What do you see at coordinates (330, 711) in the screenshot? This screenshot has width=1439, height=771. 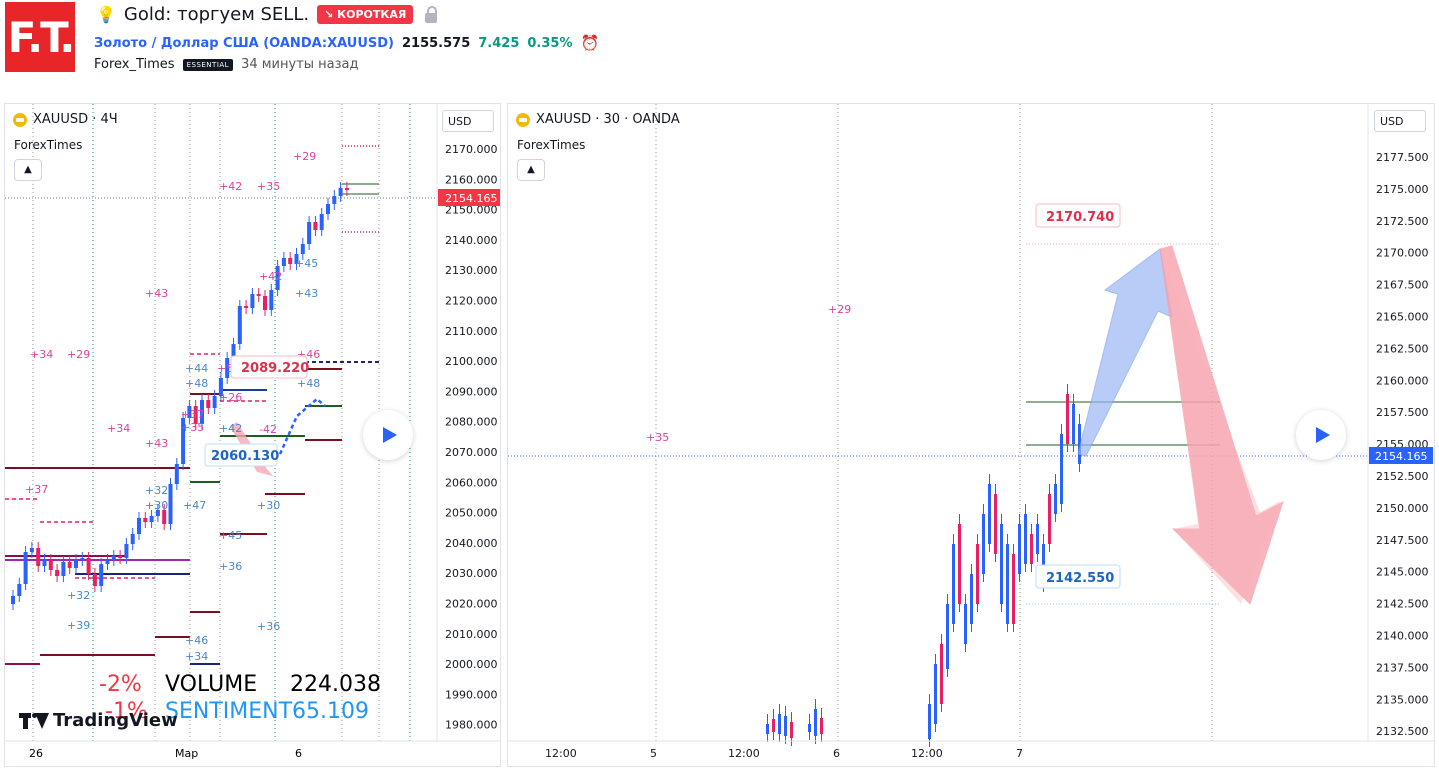 I see `sentiment-value: 65.109` at bounding box center [330, 711].